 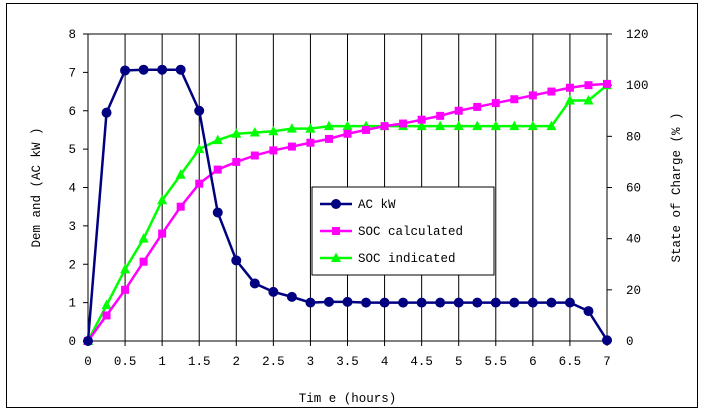 I want to click on x-tick-label: 4, so click(x=385, y=362).